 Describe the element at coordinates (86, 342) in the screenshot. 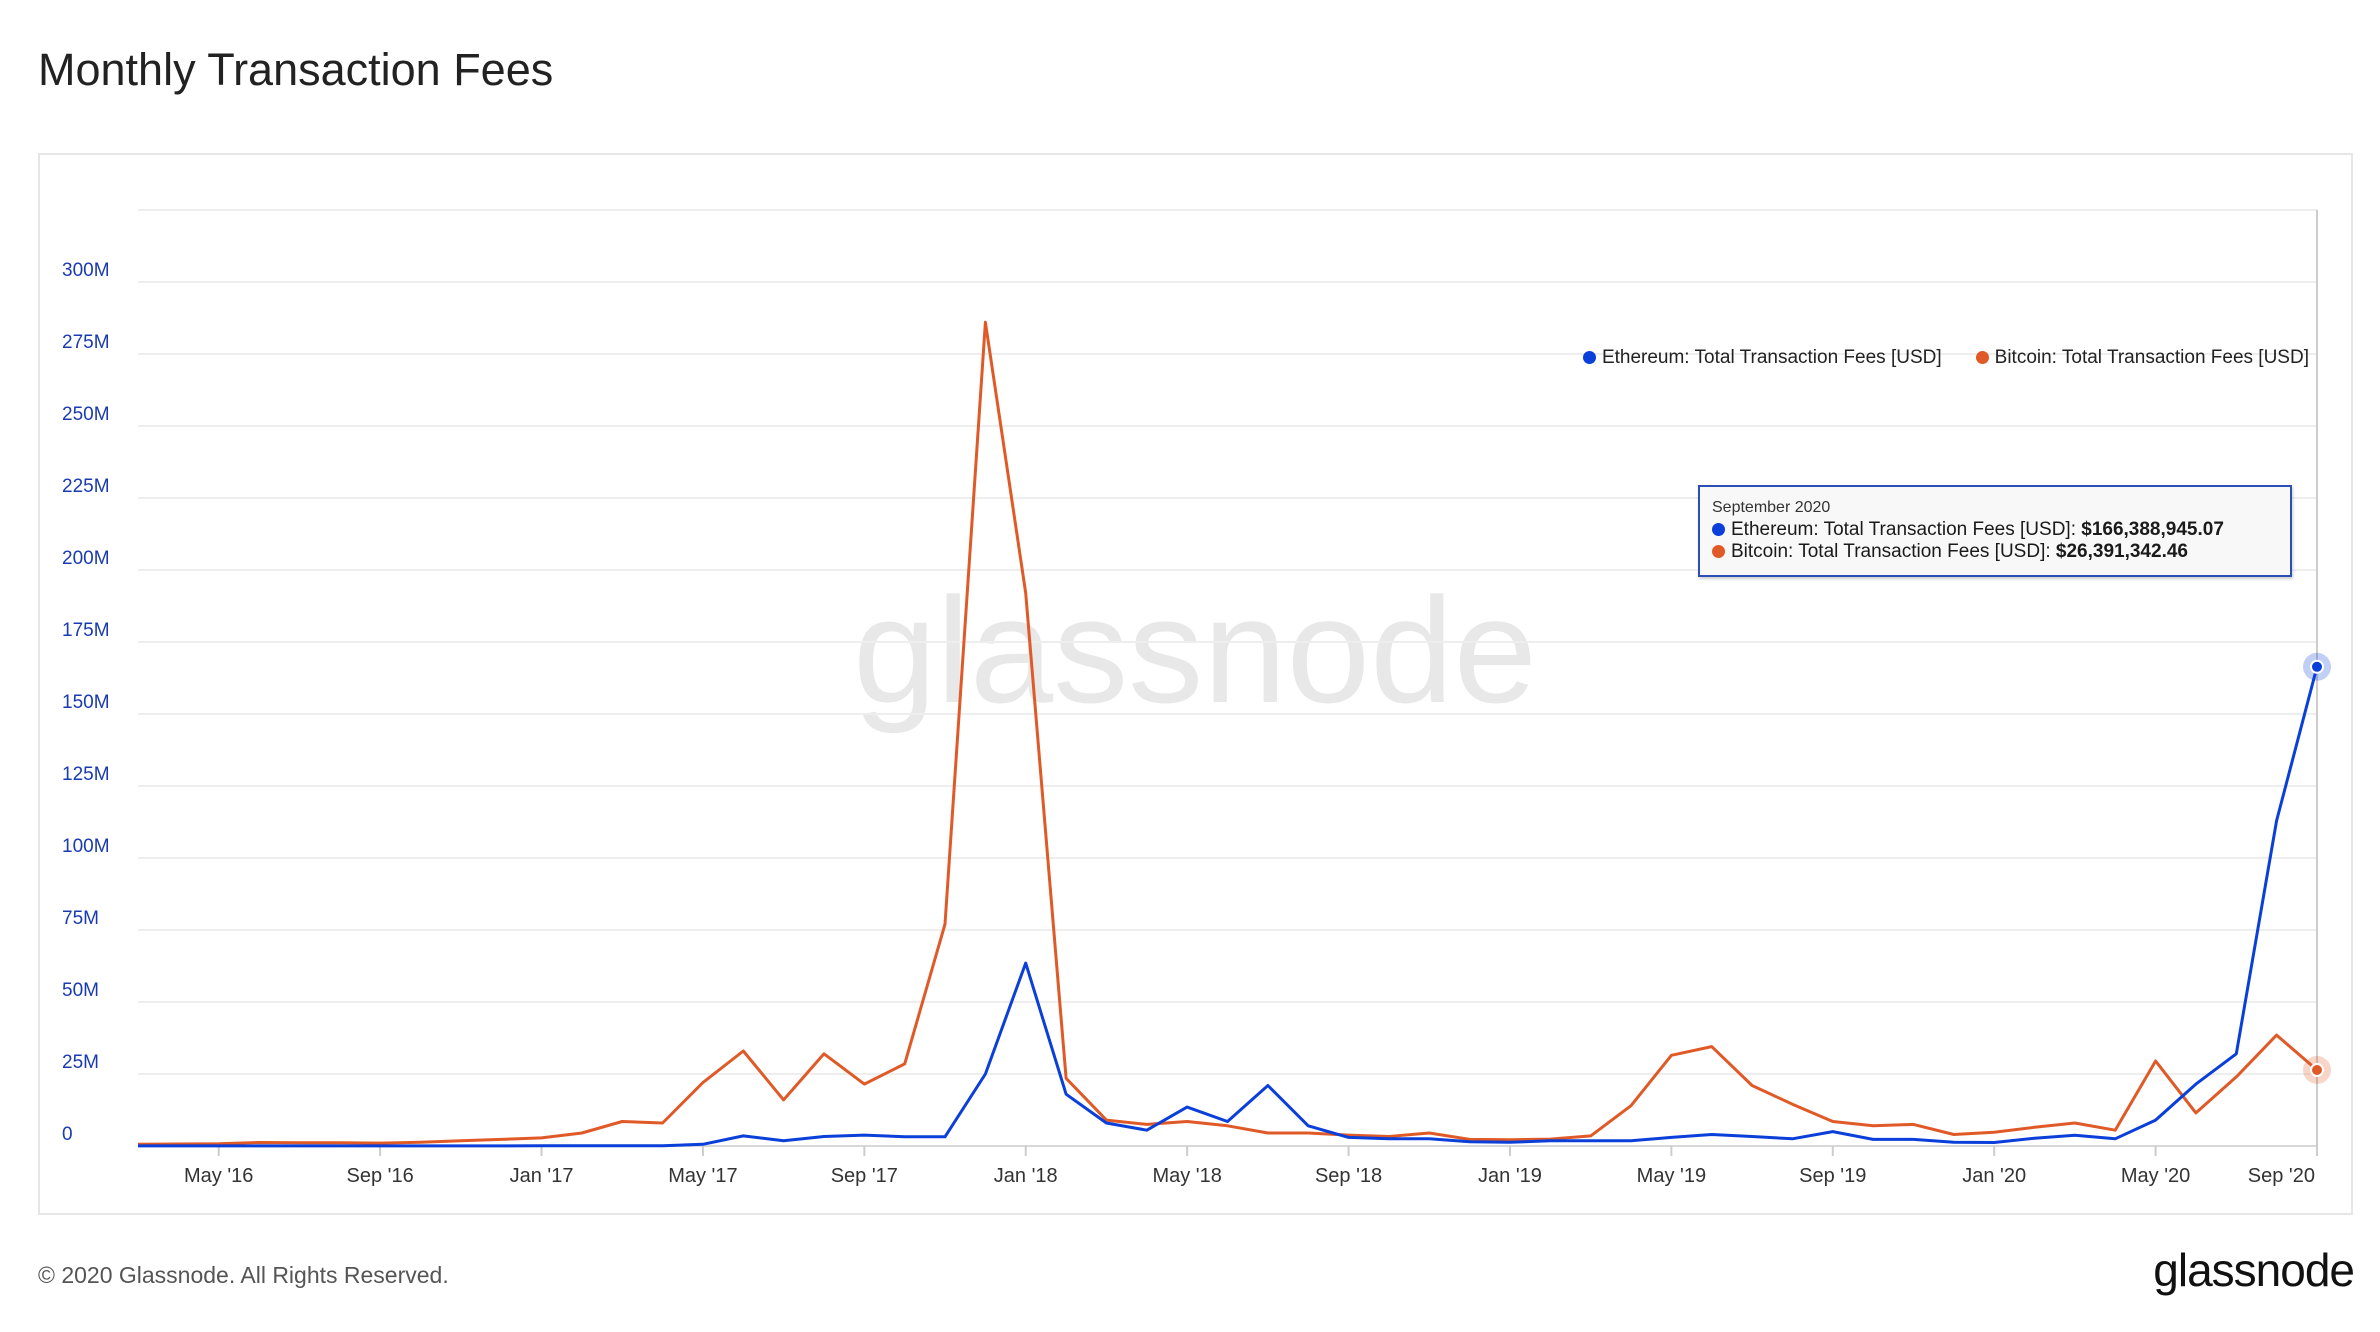

I see `y-tick-label: 275M` at that location.